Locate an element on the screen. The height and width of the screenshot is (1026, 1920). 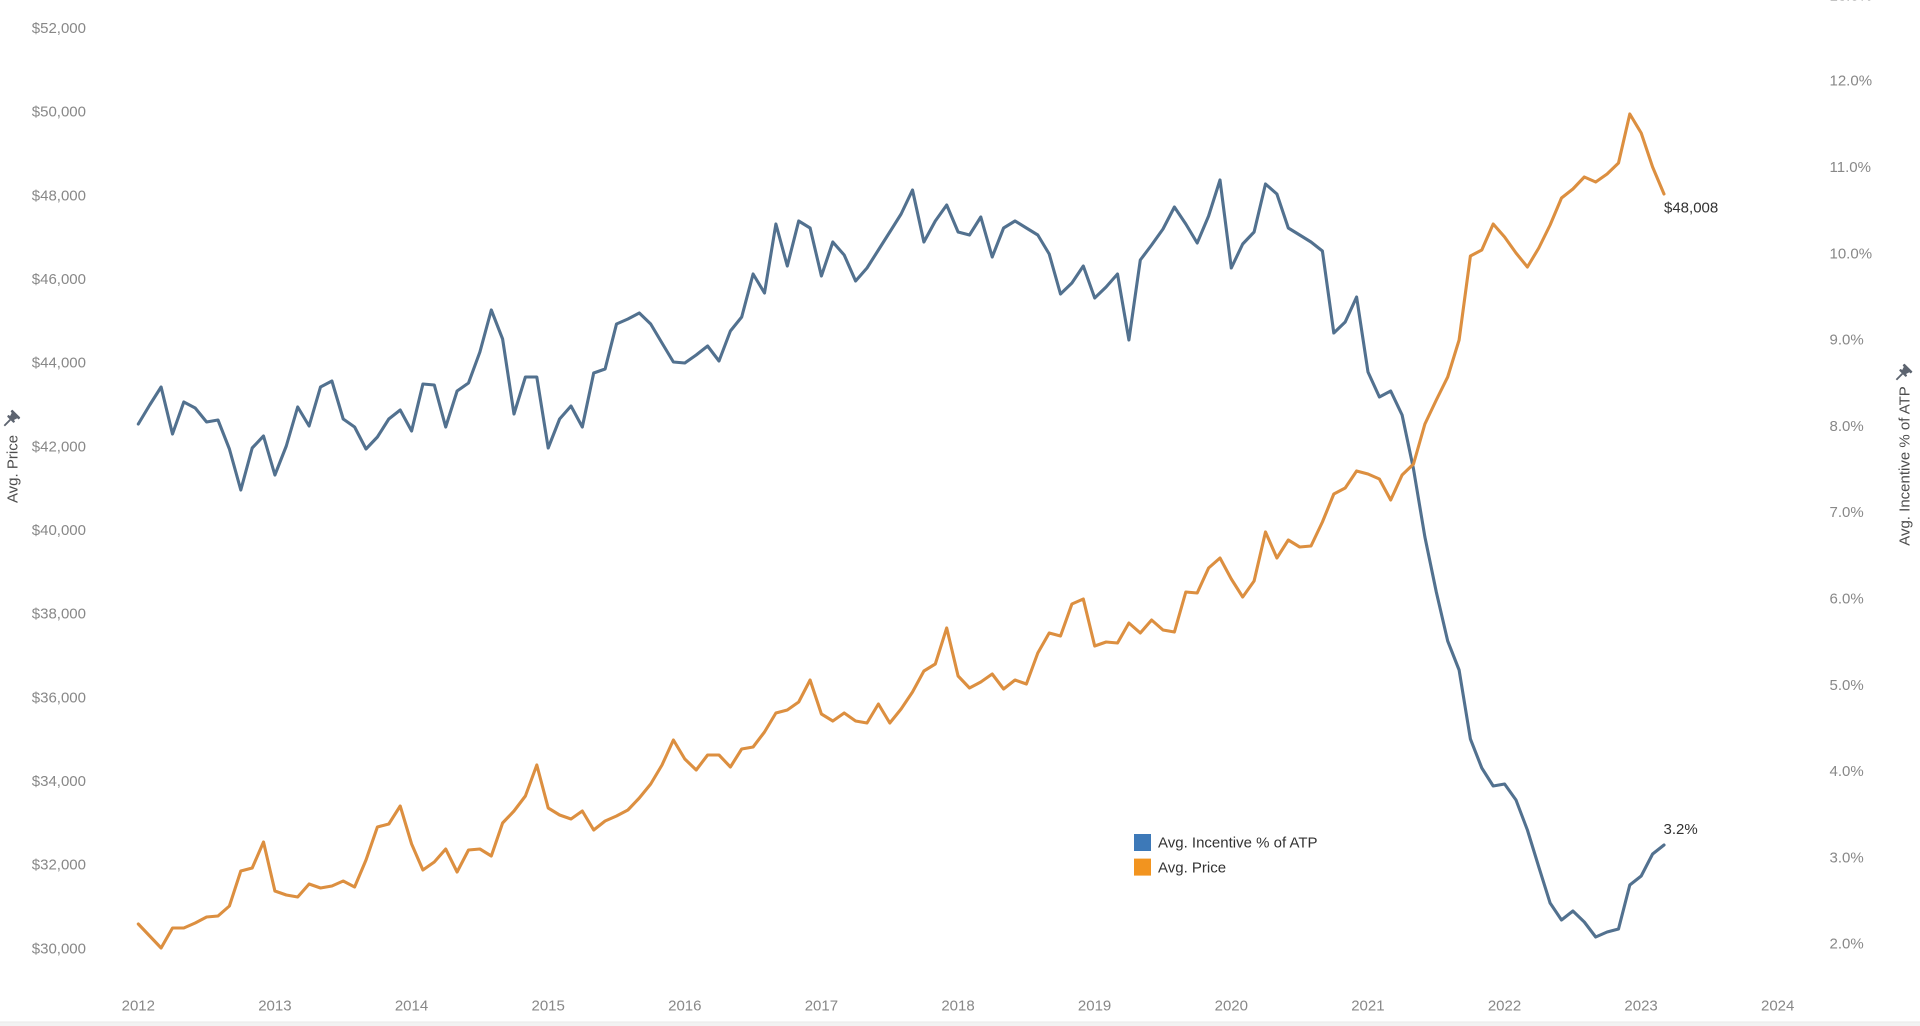
svg-text: 2020 is located at coordinates (1231, 1006).